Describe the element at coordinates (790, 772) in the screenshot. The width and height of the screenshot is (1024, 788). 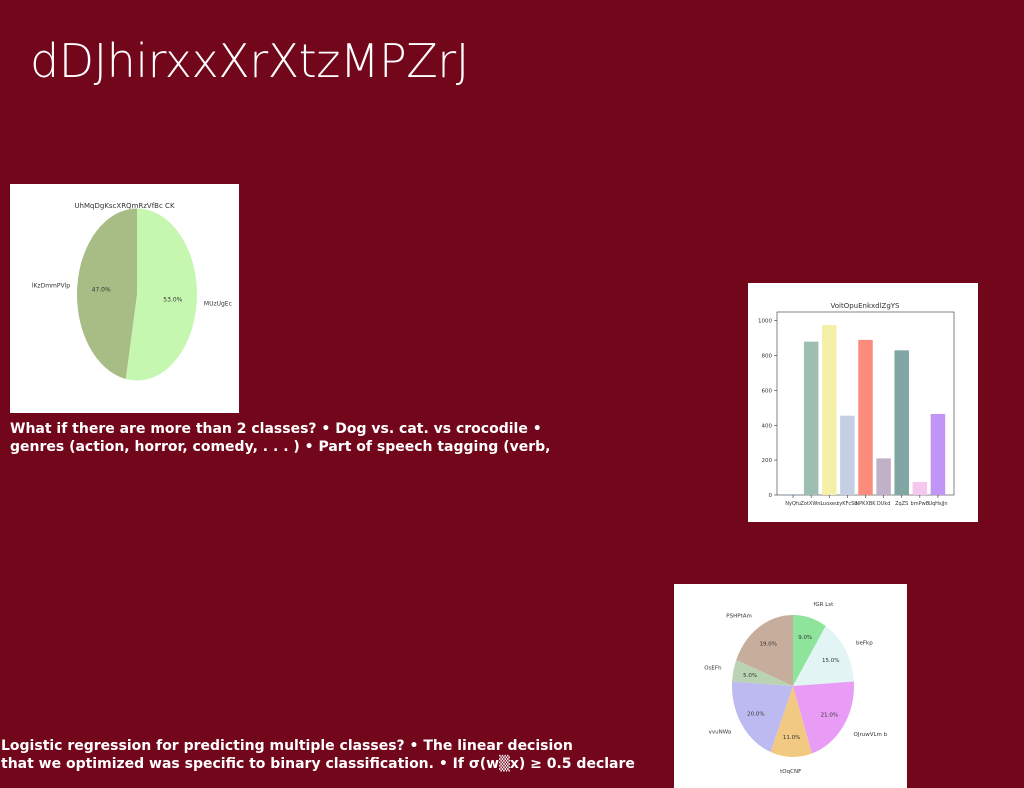
I see `pie2-slice-label-3: tOqCNF` at that location.